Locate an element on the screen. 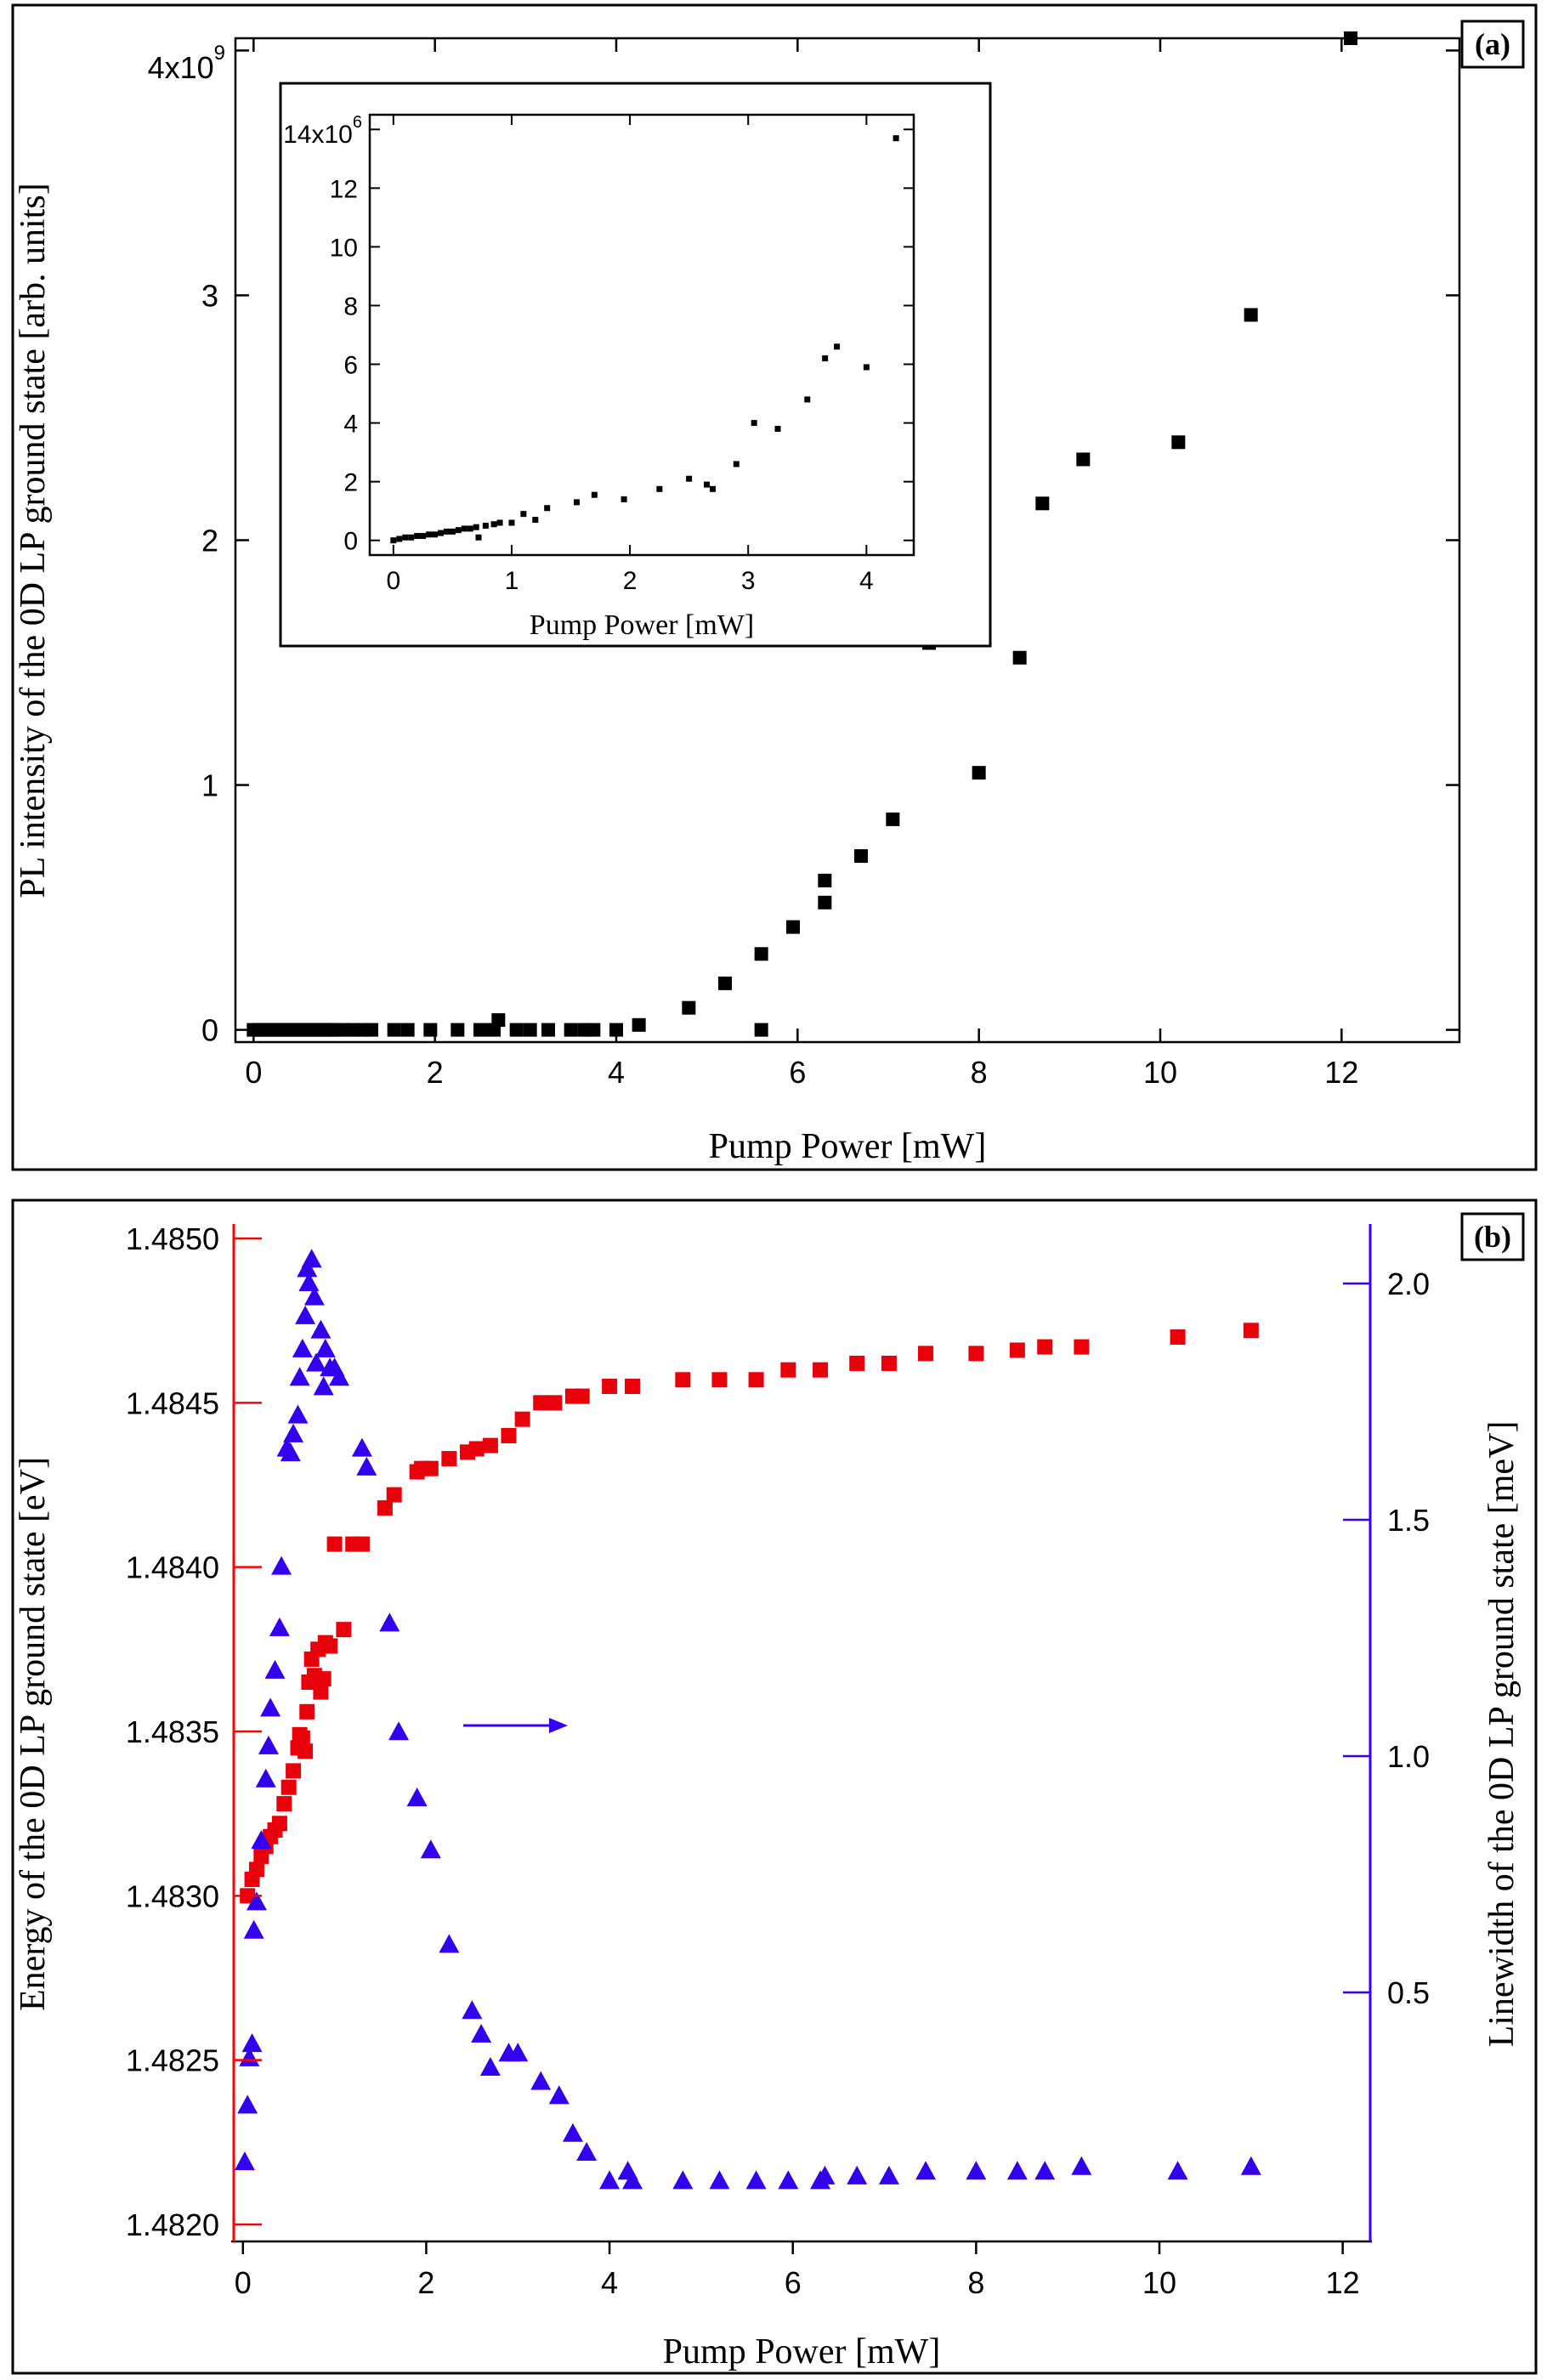 This screenshot has height=2380, width=1547. inset-x-axis-label: Pump Power [mW] is located at coordinates (642, 625).